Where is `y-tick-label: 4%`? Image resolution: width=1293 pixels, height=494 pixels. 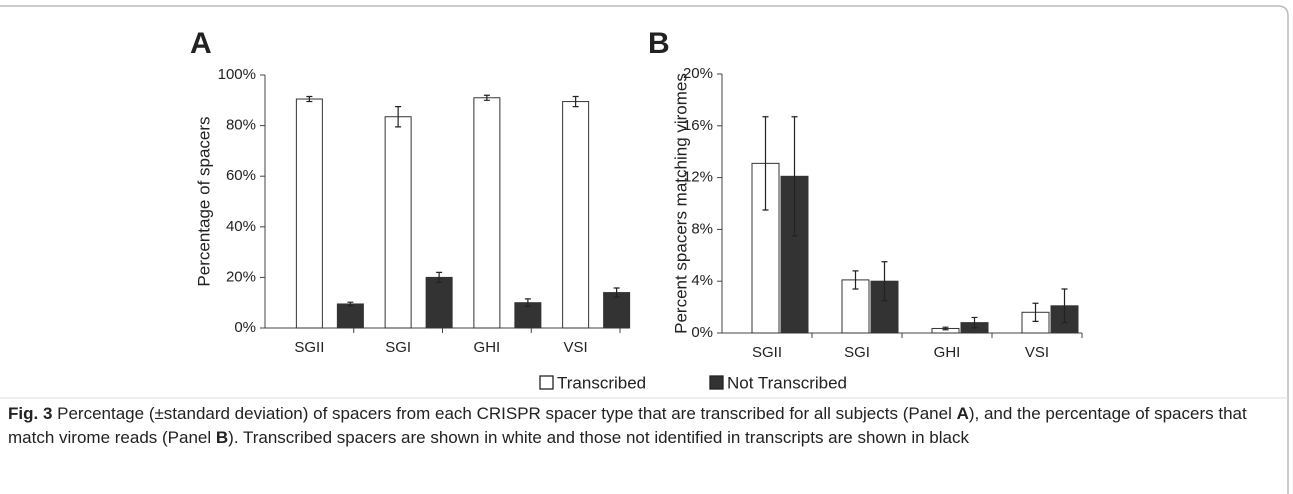
y-tick-label: 4% is located at coordinates (702, 280).